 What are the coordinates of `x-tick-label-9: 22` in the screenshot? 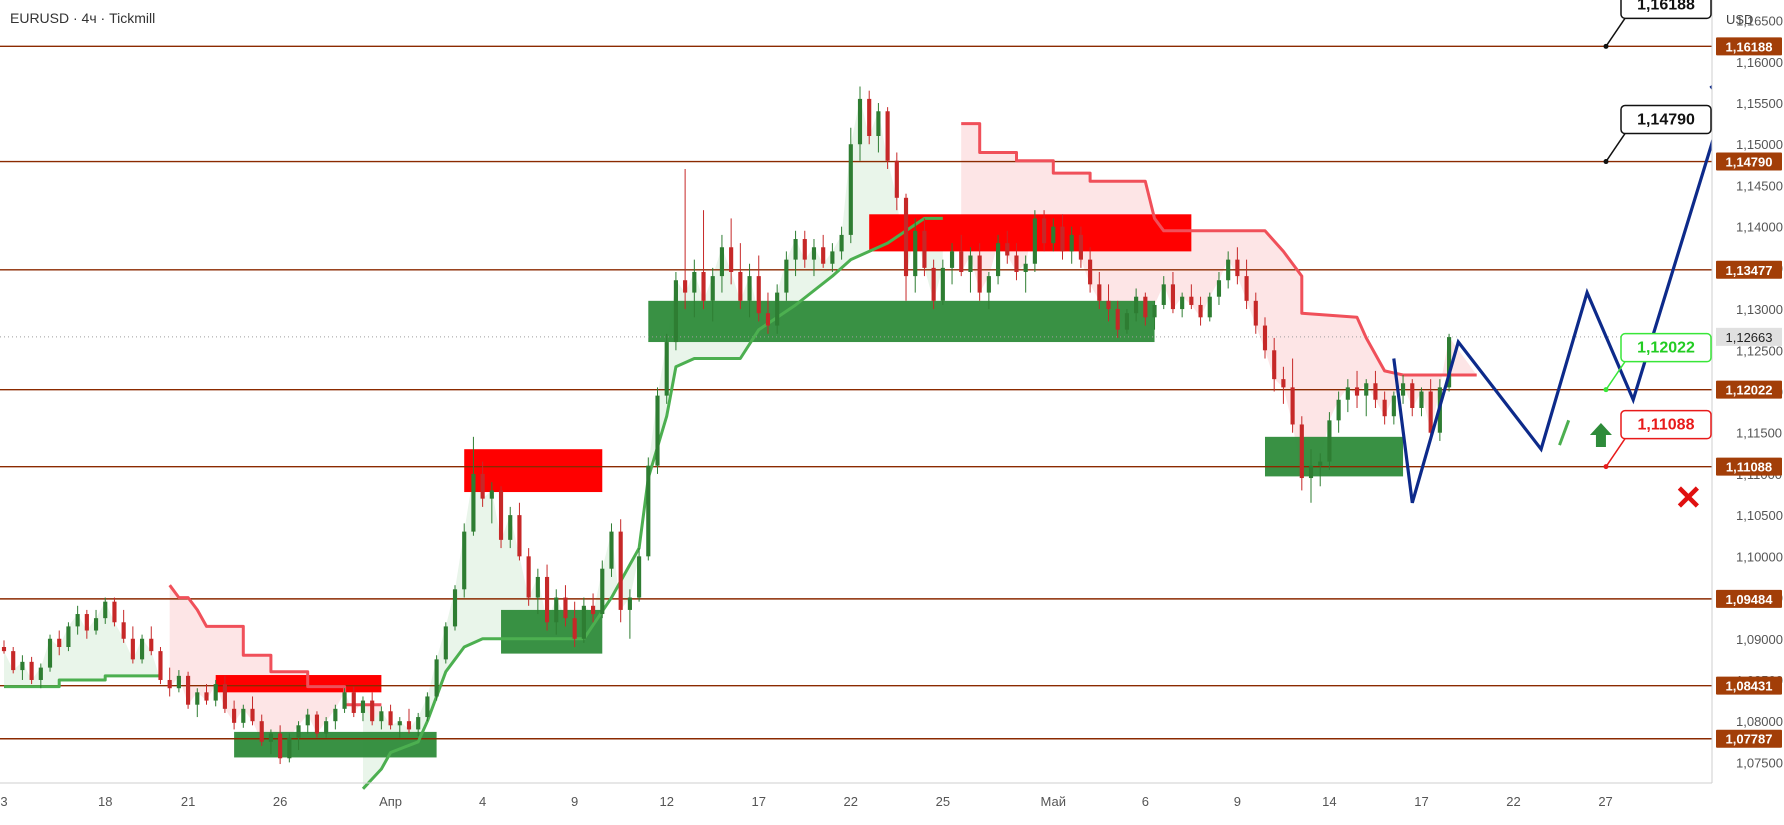 It's located at (851, 801).